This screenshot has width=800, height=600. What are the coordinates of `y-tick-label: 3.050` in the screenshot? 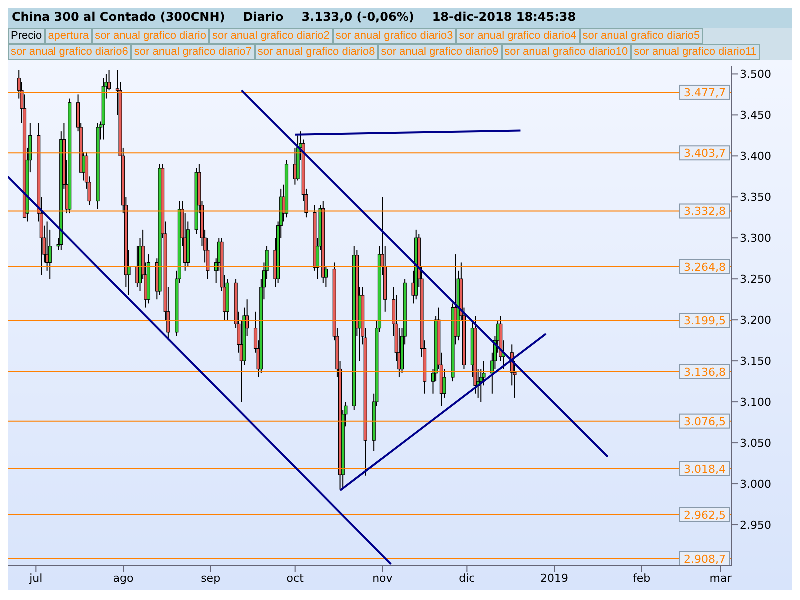 It's located at (756, 443).